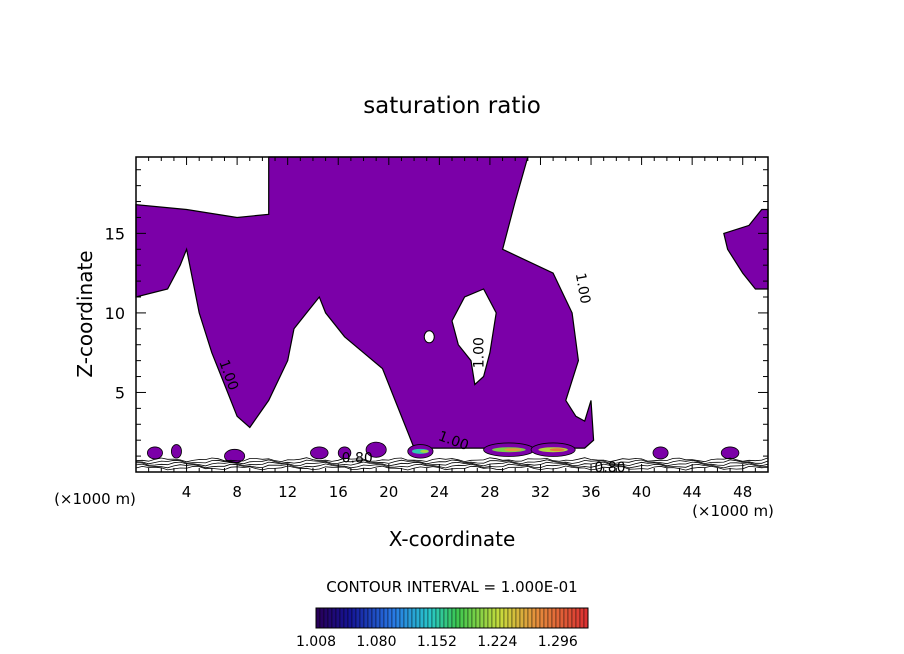 The width and height of the screenshot is (904, 654). What do you see at coordinates (388, 492) in the screenshot?
I see `x-tick-label-4: 20` at bounding box center [388, 492].